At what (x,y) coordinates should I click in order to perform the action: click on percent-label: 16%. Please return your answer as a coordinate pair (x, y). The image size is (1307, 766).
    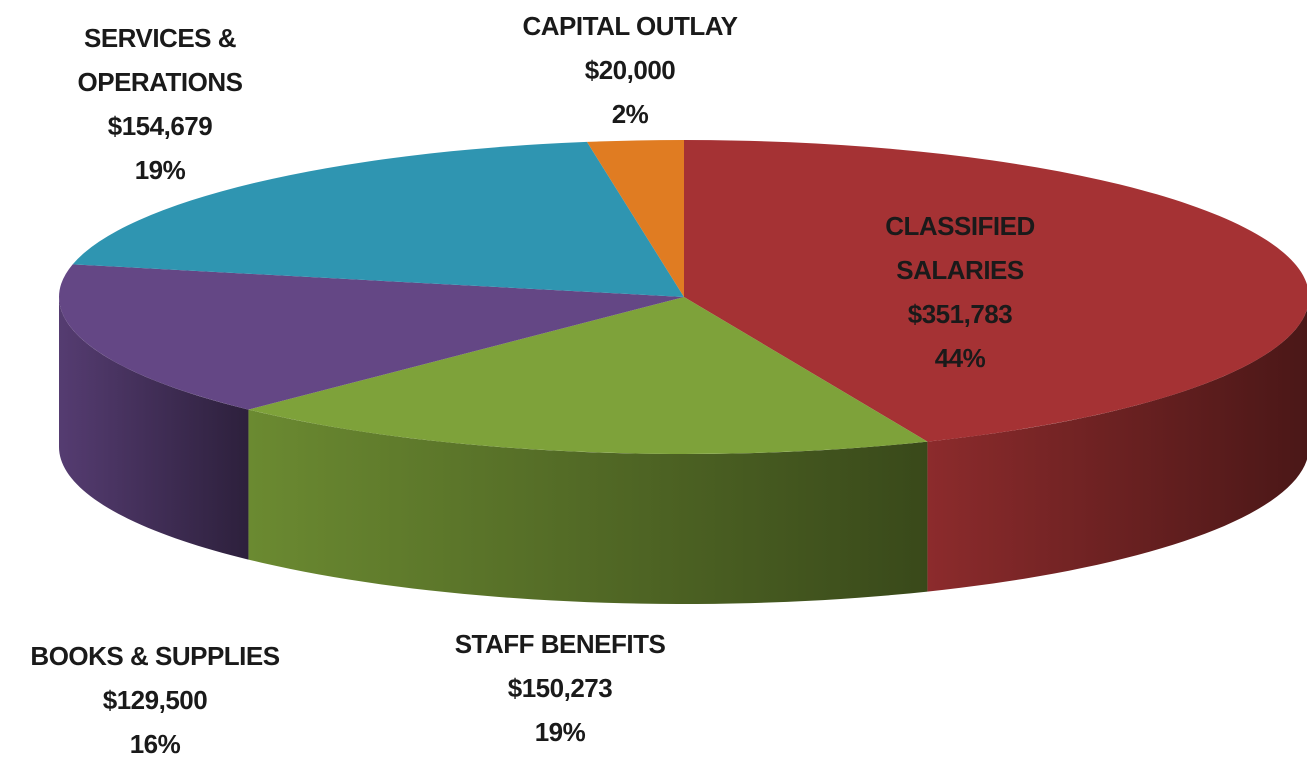
    Looking at the image, I should click on (155, 744).